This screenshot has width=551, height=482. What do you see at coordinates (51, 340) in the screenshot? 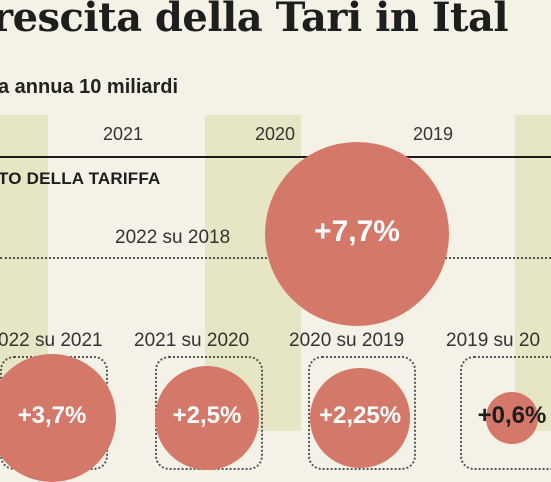
I see `period-label: 022 su 2021` at bounding box center [51, 340].